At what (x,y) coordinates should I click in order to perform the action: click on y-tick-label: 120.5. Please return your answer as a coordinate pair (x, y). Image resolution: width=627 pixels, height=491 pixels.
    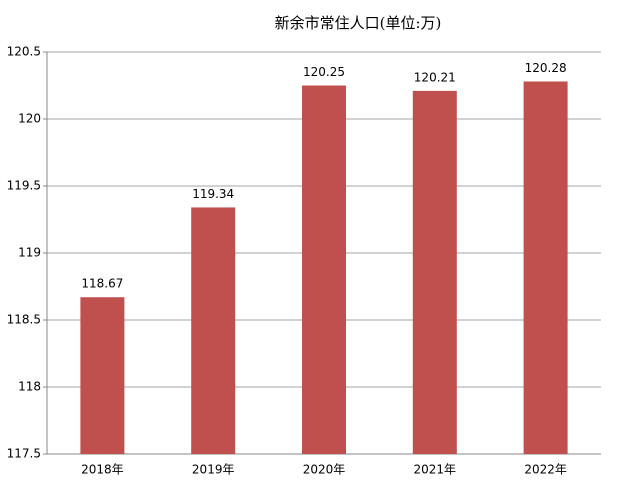
    Looking at the image, I should click on (24, 52).